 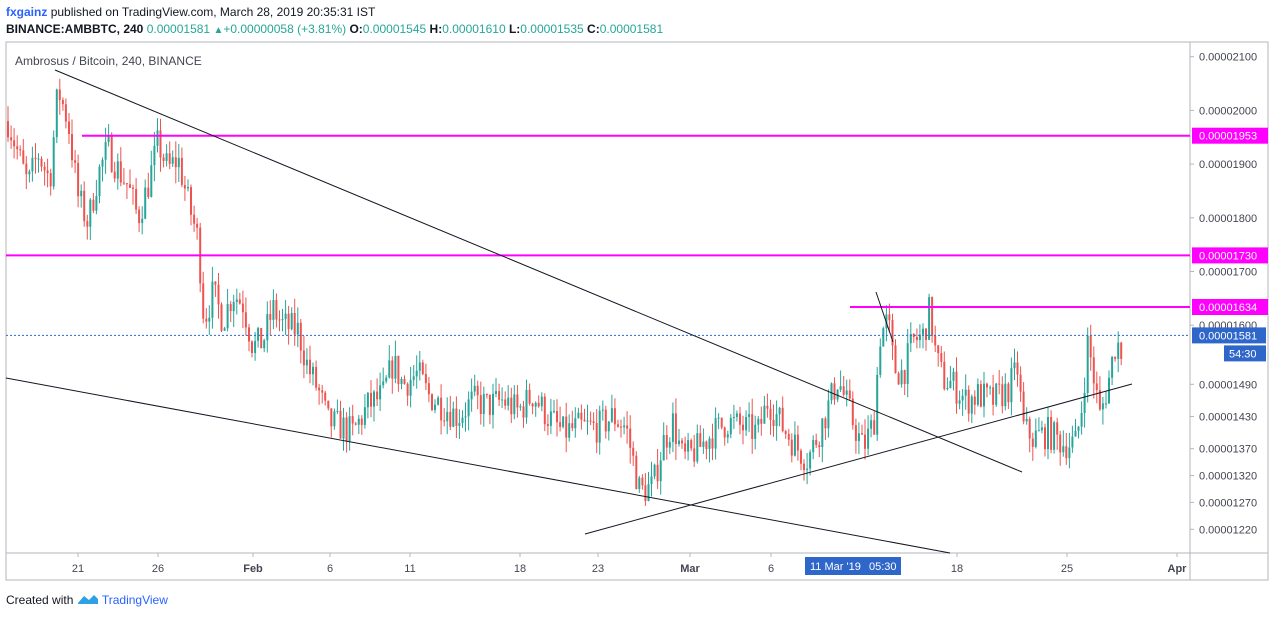 I want to click on price-tick-label: 0.00001490, so click(x=1228, y=385).